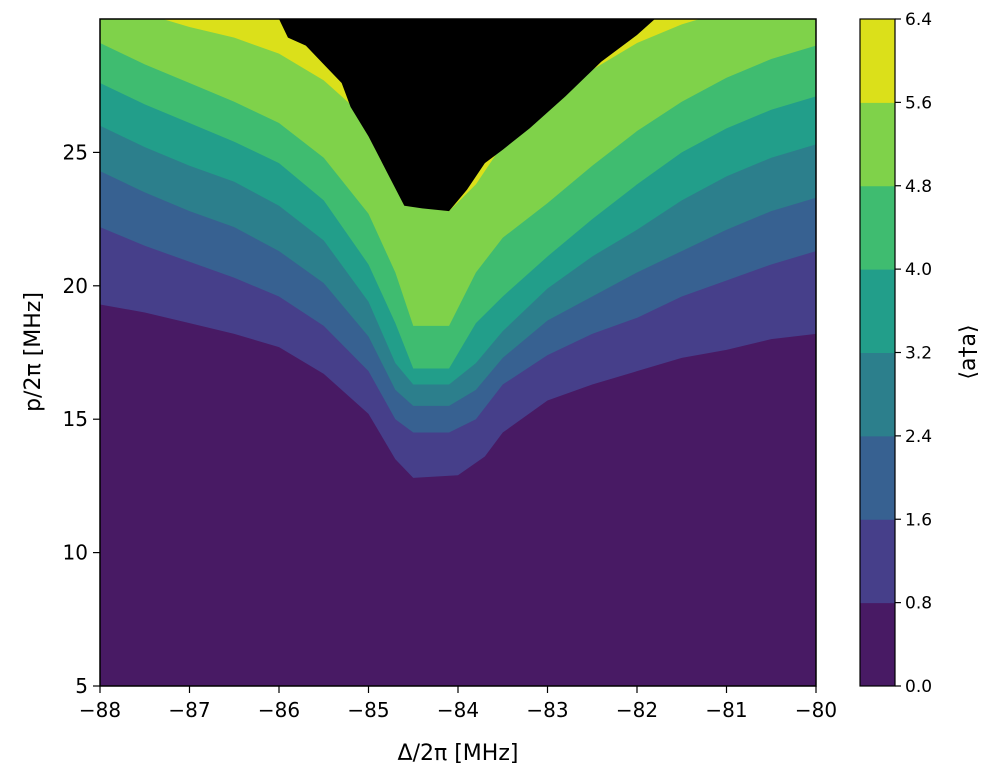  What do you see at coordinates (918, 520) in the screenshot?
I see `colorbar-tick-label: 1.6` at bounding box center [918, 520].